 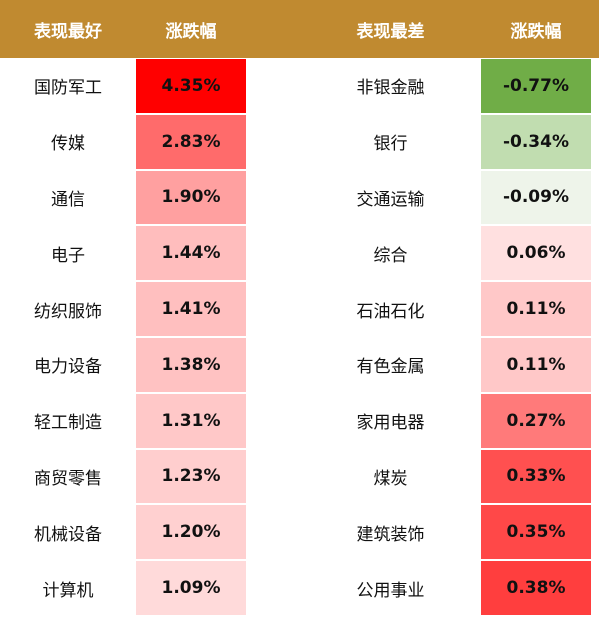 What do you see at coordinates (68, 534) in the screenshot?
I see `sector-cell: 机械设备` at bounding box center [68, 534].